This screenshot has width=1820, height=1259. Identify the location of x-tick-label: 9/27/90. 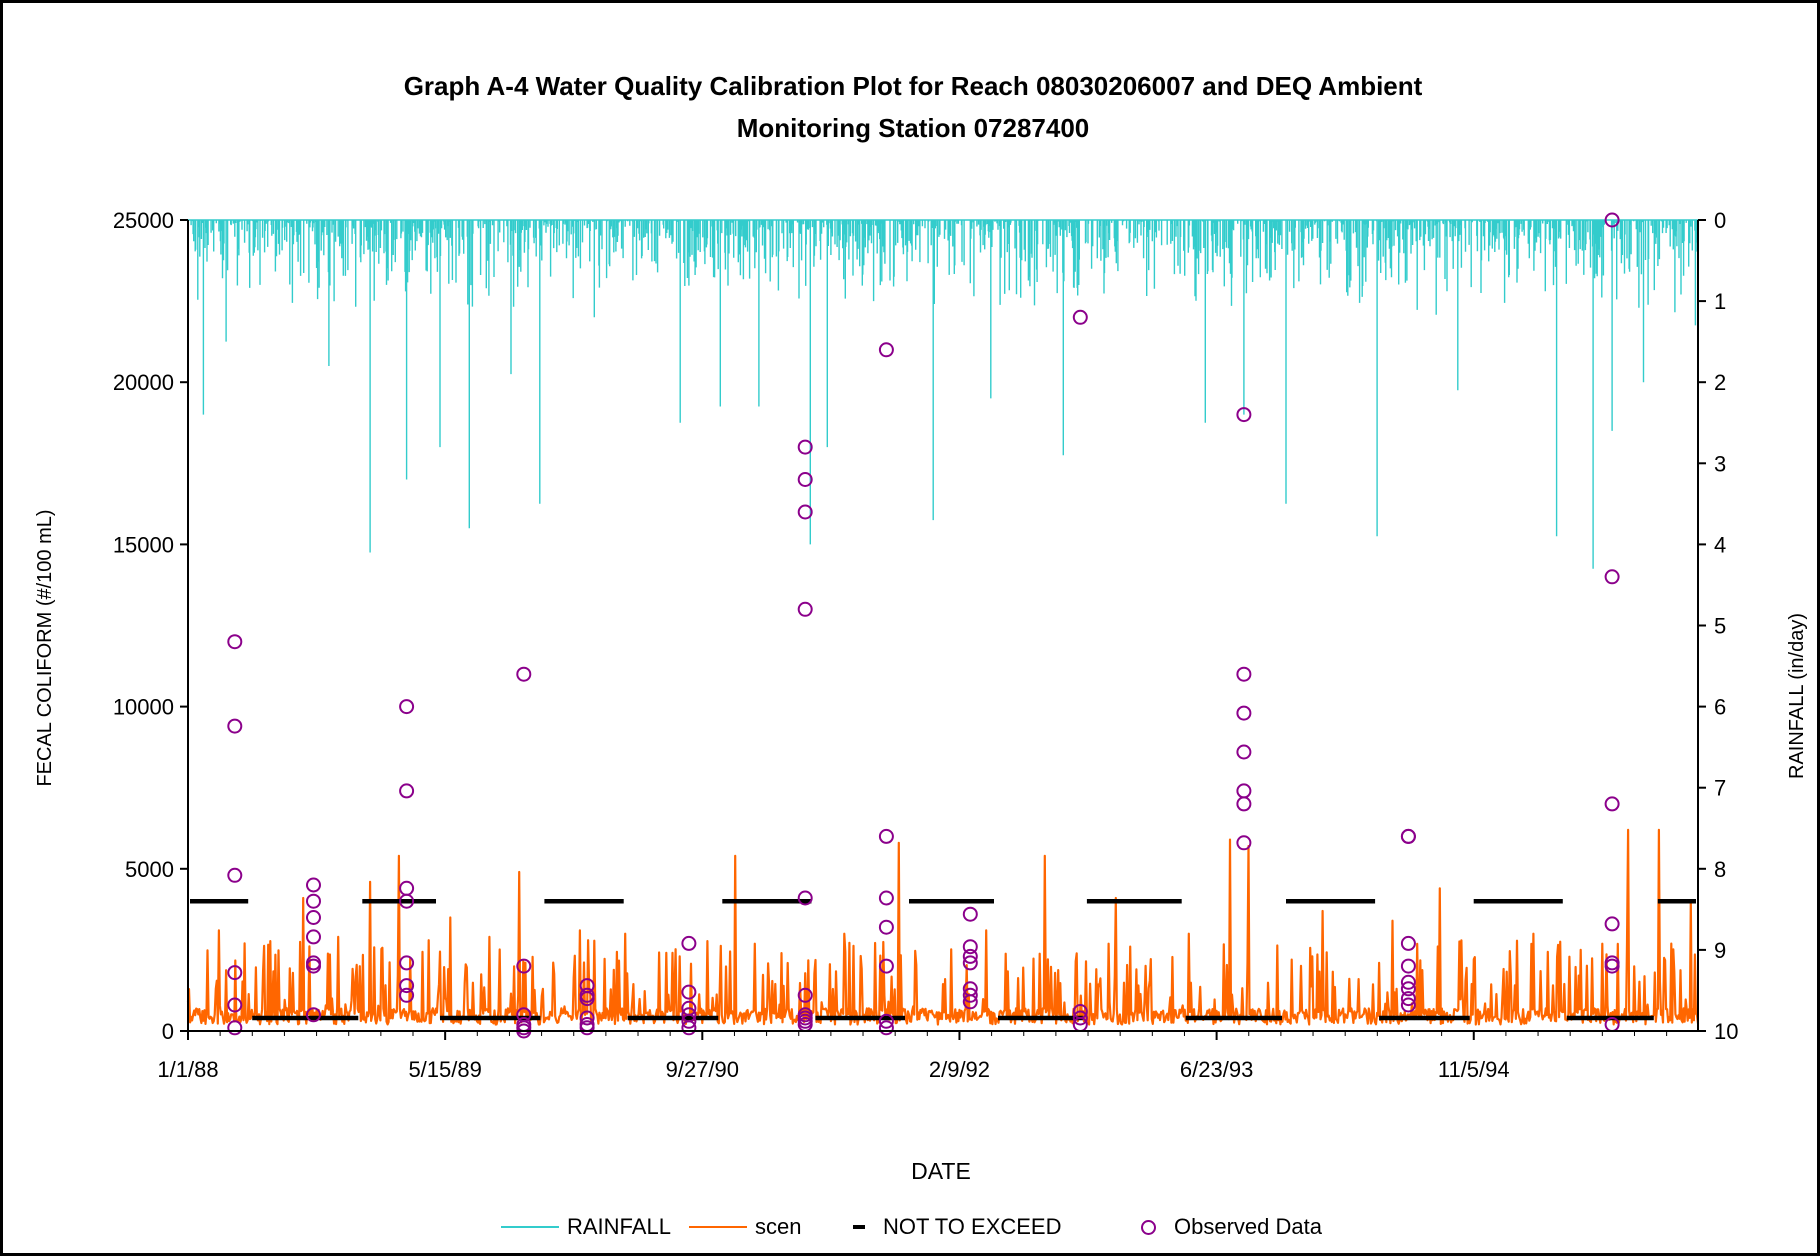
(702, 1069).